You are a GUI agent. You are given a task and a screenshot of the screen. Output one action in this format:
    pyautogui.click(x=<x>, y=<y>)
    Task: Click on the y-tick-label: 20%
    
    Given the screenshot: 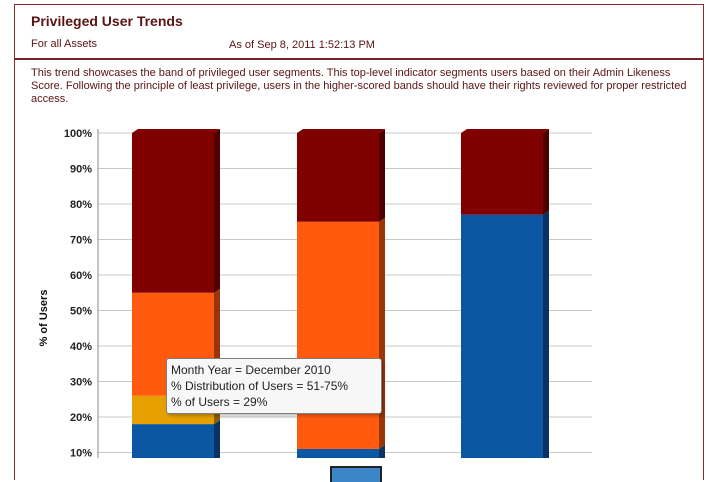 What is the action you would take?
    pyautogui.click(x=81, y=418)
    